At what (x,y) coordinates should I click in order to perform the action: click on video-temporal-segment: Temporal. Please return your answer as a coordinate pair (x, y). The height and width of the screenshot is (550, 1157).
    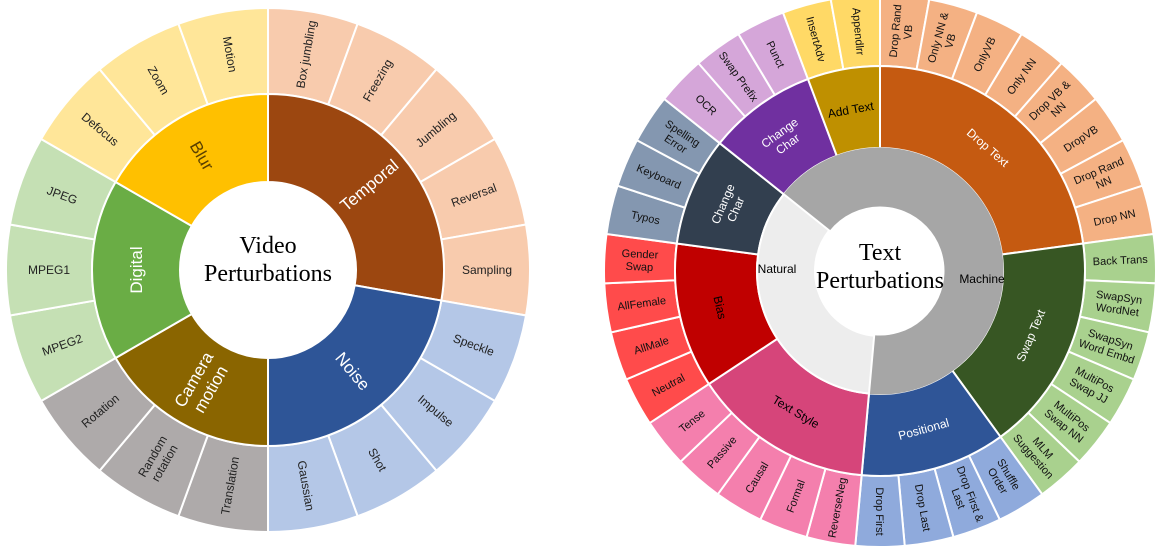
    Looking at the image, I should click on (356, 197).